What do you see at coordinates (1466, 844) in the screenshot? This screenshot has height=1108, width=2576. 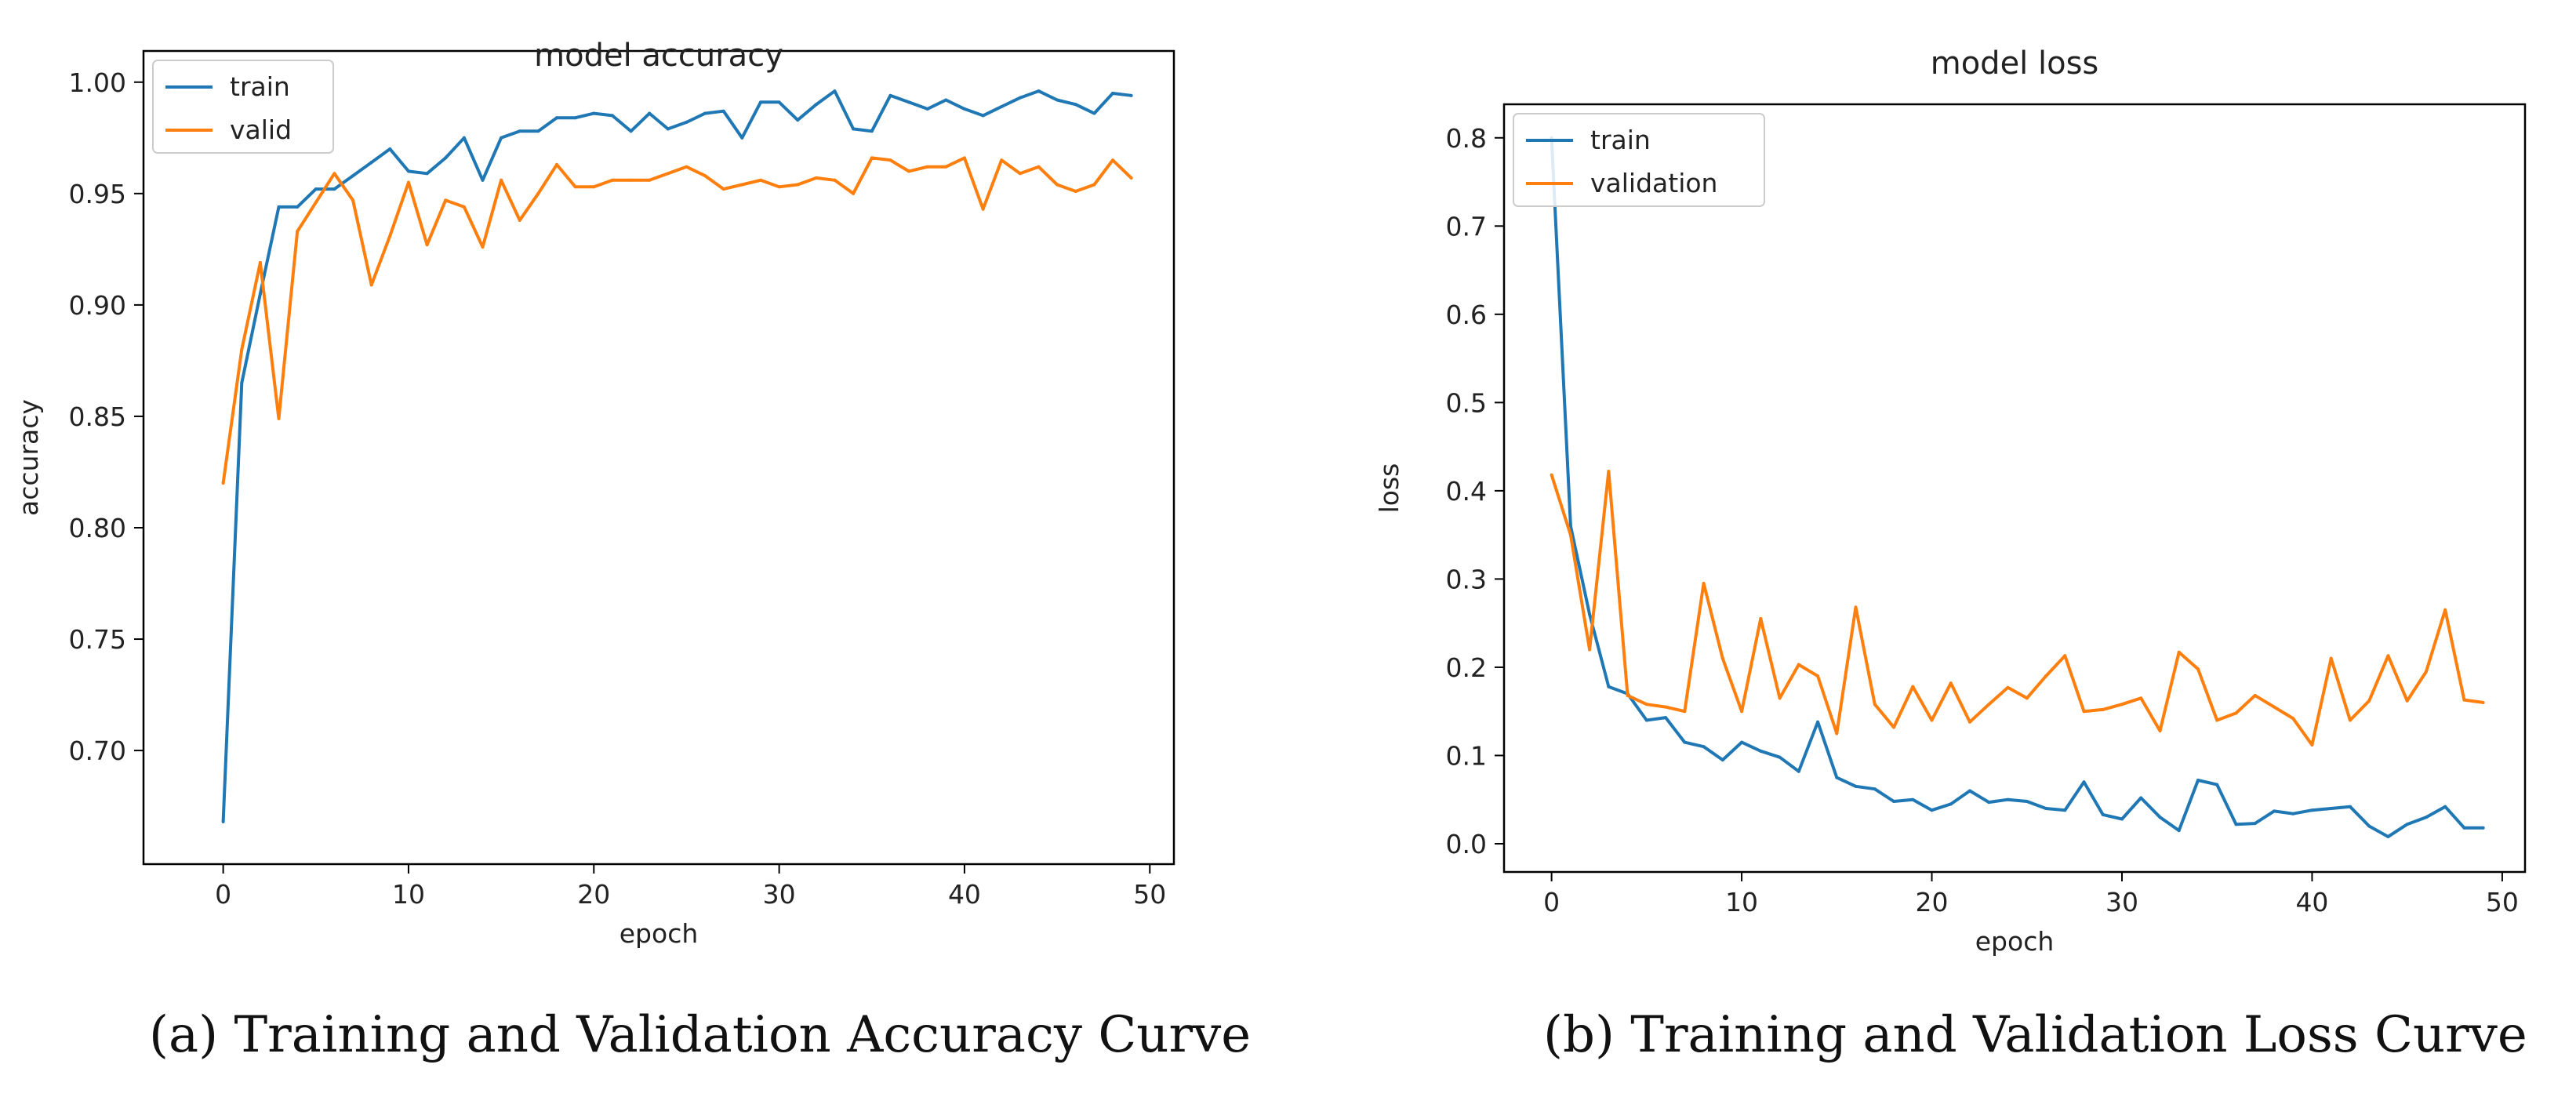 I see `y-tick-label: 0.0` at bounding box center [1466, 844].